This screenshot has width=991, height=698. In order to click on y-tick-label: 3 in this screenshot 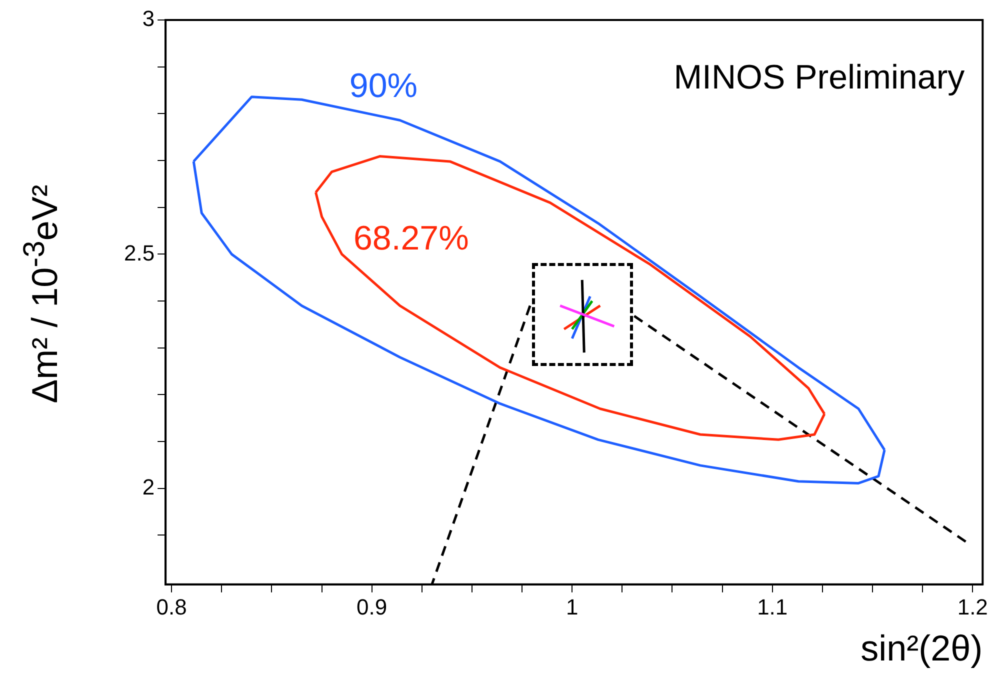, I will do `click(148, 19)`.